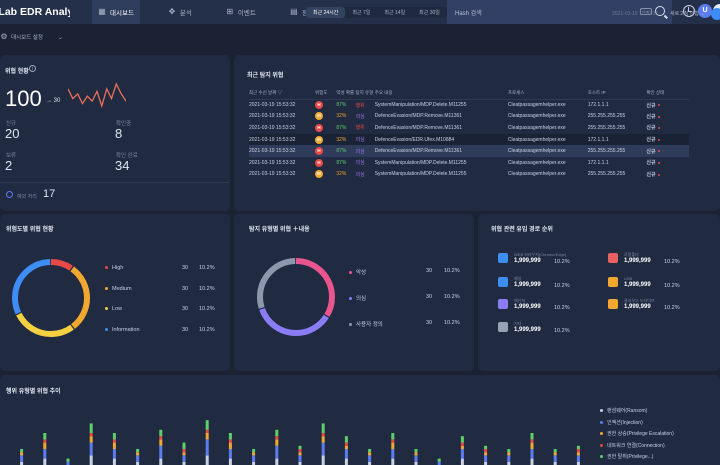  What do you see at coordinates (9, 165) in the screenshot?
I see `stat-value-hold: 2` at bounding box center [9, 165].